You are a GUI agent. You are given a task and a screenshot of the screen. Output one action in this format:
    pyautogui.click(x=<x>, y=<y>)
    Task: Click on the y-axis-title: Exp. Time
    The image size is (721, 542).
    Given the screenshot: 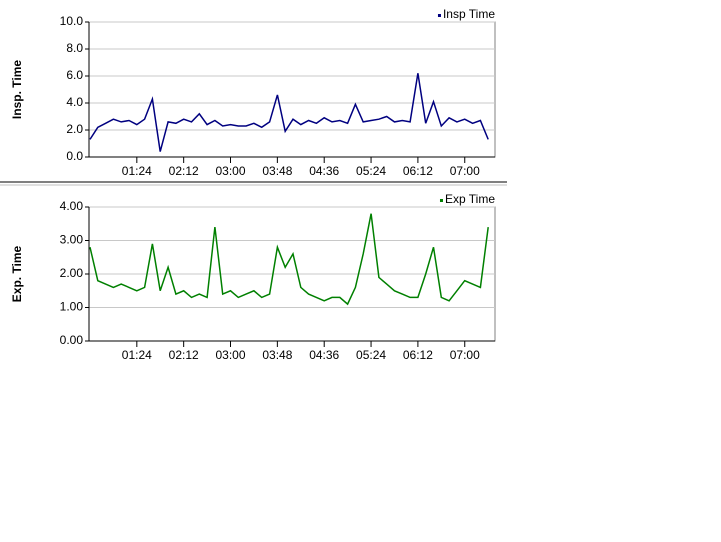 What is the action you would take?
    pyautogui.click(x=17, y=273)
    